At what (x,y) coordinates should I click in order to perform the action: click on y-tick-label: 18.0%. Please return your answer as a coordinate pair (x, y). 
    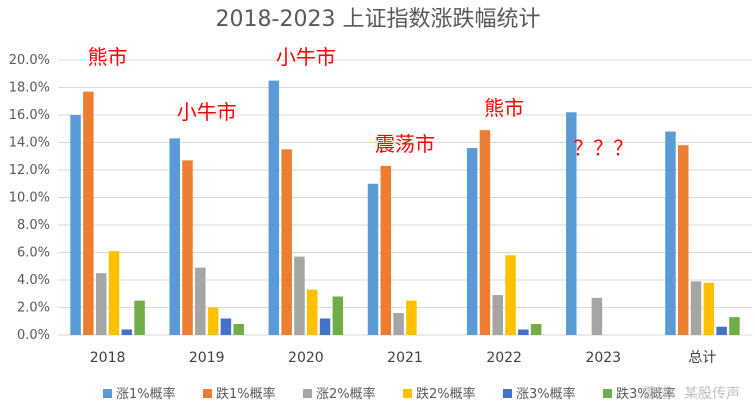
    Looking at the image, I should click on (29, 88).